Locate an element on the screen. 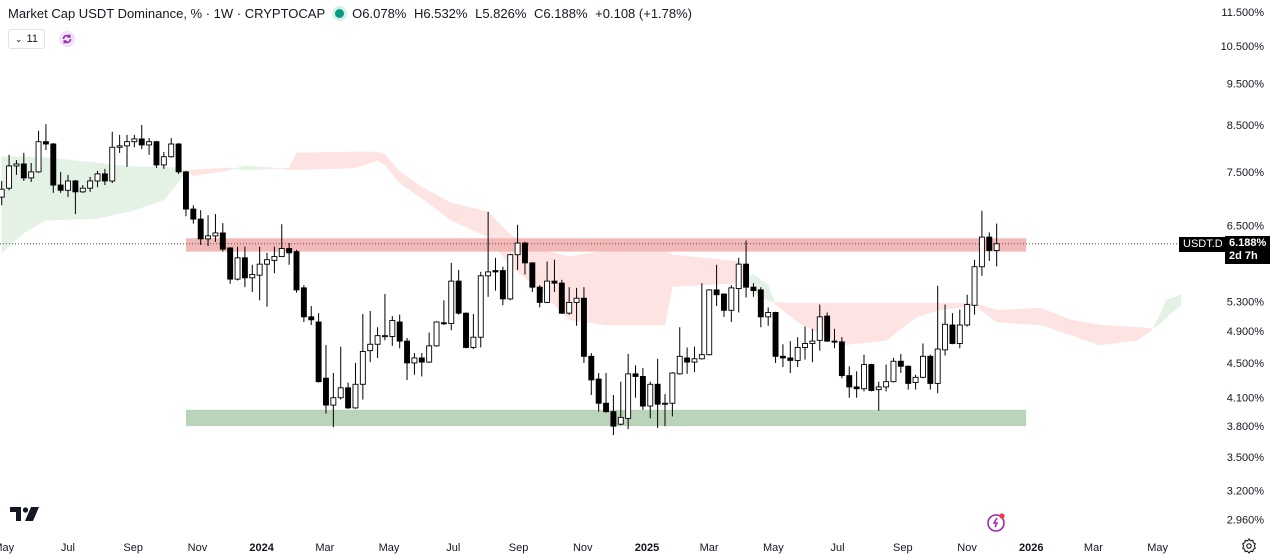 This screenshot has height=560, width=1280. close-value: C6.188% is located at coordinates (561, 13).